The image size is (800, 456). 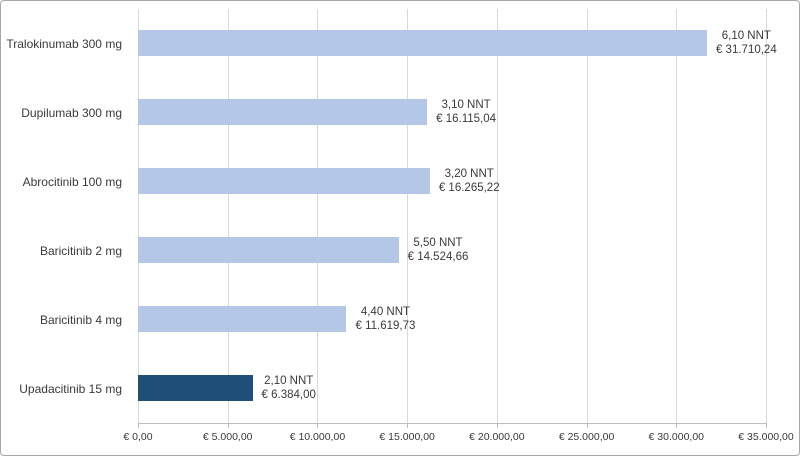 I want to click on nnt-label: 4,40 NNT, so click(x=385, y=311).